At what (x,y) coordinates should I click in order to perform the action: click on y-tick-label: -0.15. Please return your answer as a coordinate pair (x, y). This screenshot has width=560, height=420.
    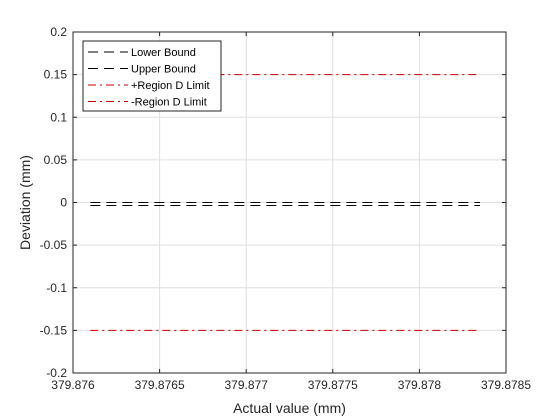
    Looking at the image, I should click on (54, 330).